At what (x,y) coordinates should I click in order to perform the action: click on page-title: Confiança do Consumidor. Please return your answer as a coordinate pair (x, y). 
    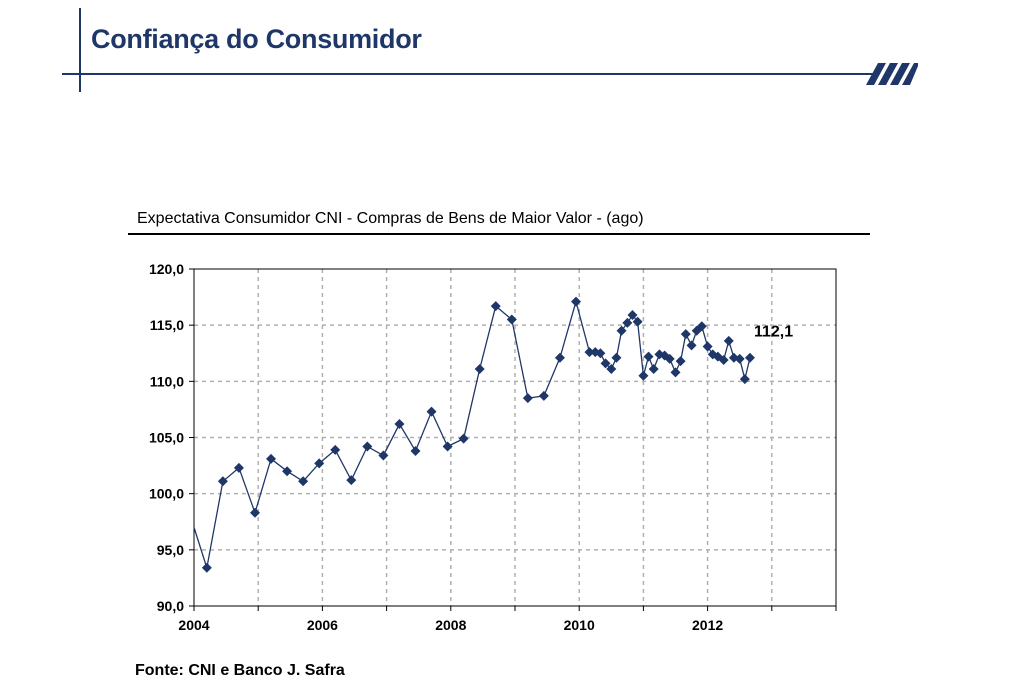
    Looking at the image, I should click on (256, 39).